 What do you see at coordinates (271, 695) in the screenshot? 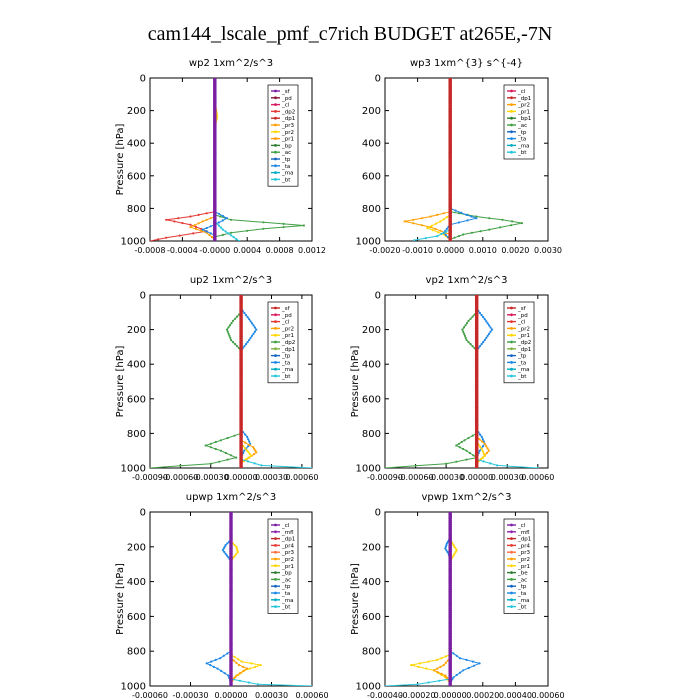
I see `x-tick-label: 0.00030` at bounding box center [271, 695].